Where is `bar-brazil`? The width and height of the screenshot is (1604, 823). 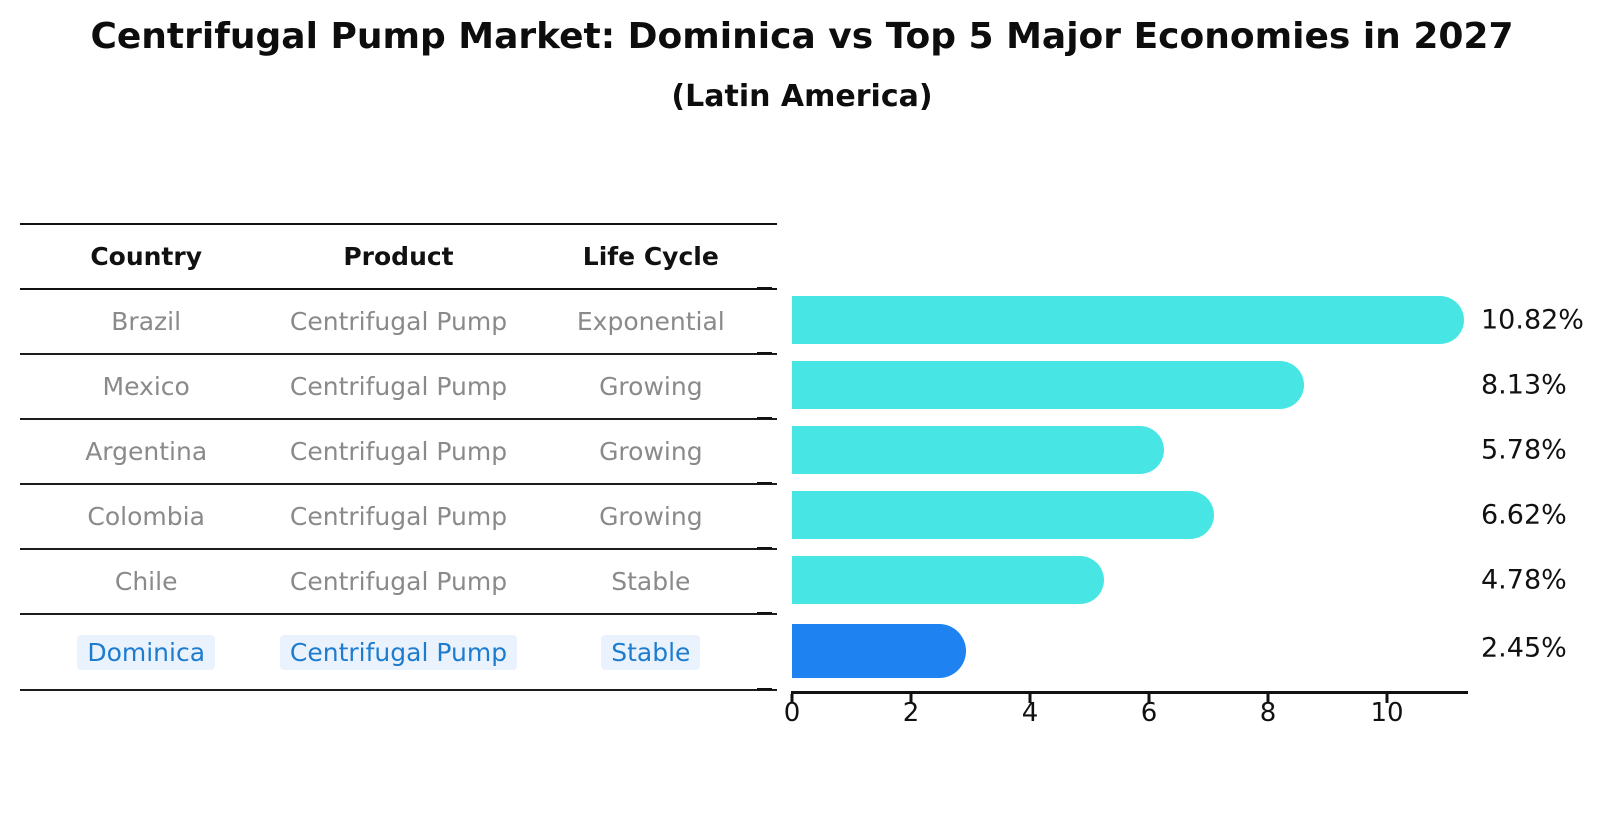 bar-brazil is located at coordinates (1128, 320).